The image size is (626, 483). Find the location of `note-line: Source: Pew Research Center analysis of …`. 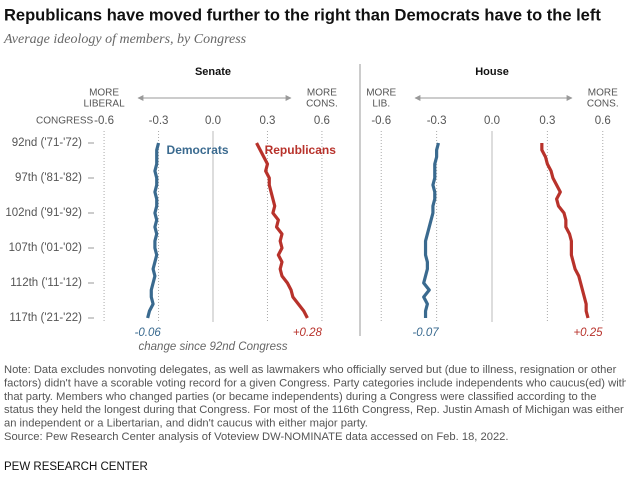

note-line: Source: Pew Research Center analysis of … is located at coordinates (256, 437).